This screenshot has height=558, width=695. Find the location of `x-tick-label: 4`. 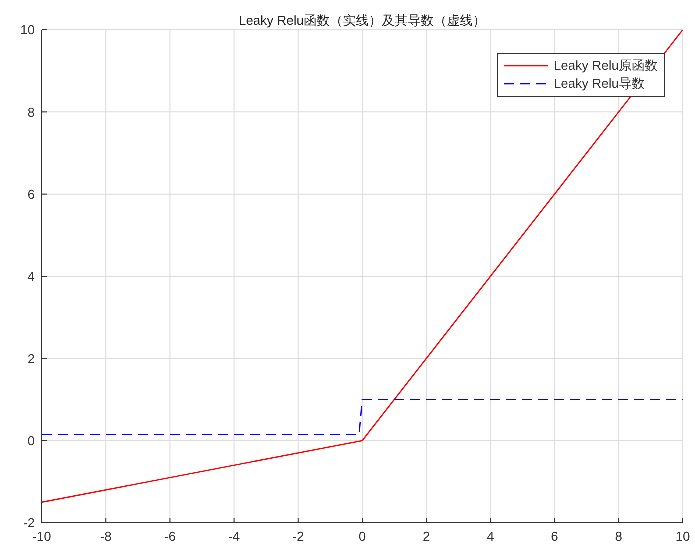

x-tick-label: 4 is located at coordinates (490, 536).